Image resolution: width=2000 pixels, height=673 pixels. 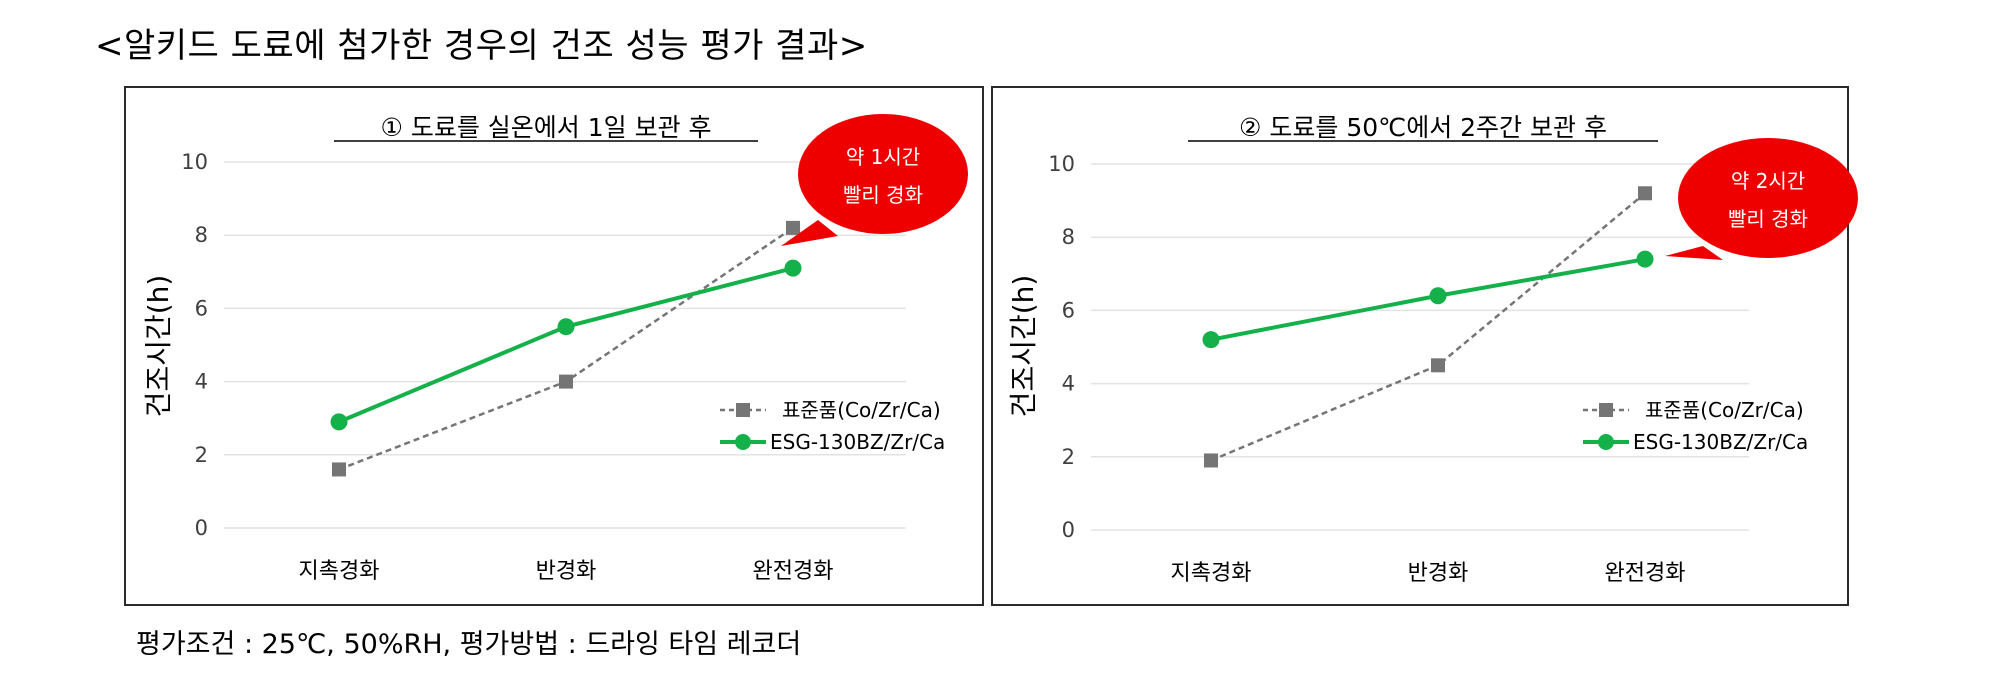 What do you see at coordinates (1768, 181) in the screenshot?
I see `callout-text-line1: 약 2시간` at bounding box center [1768, 181].